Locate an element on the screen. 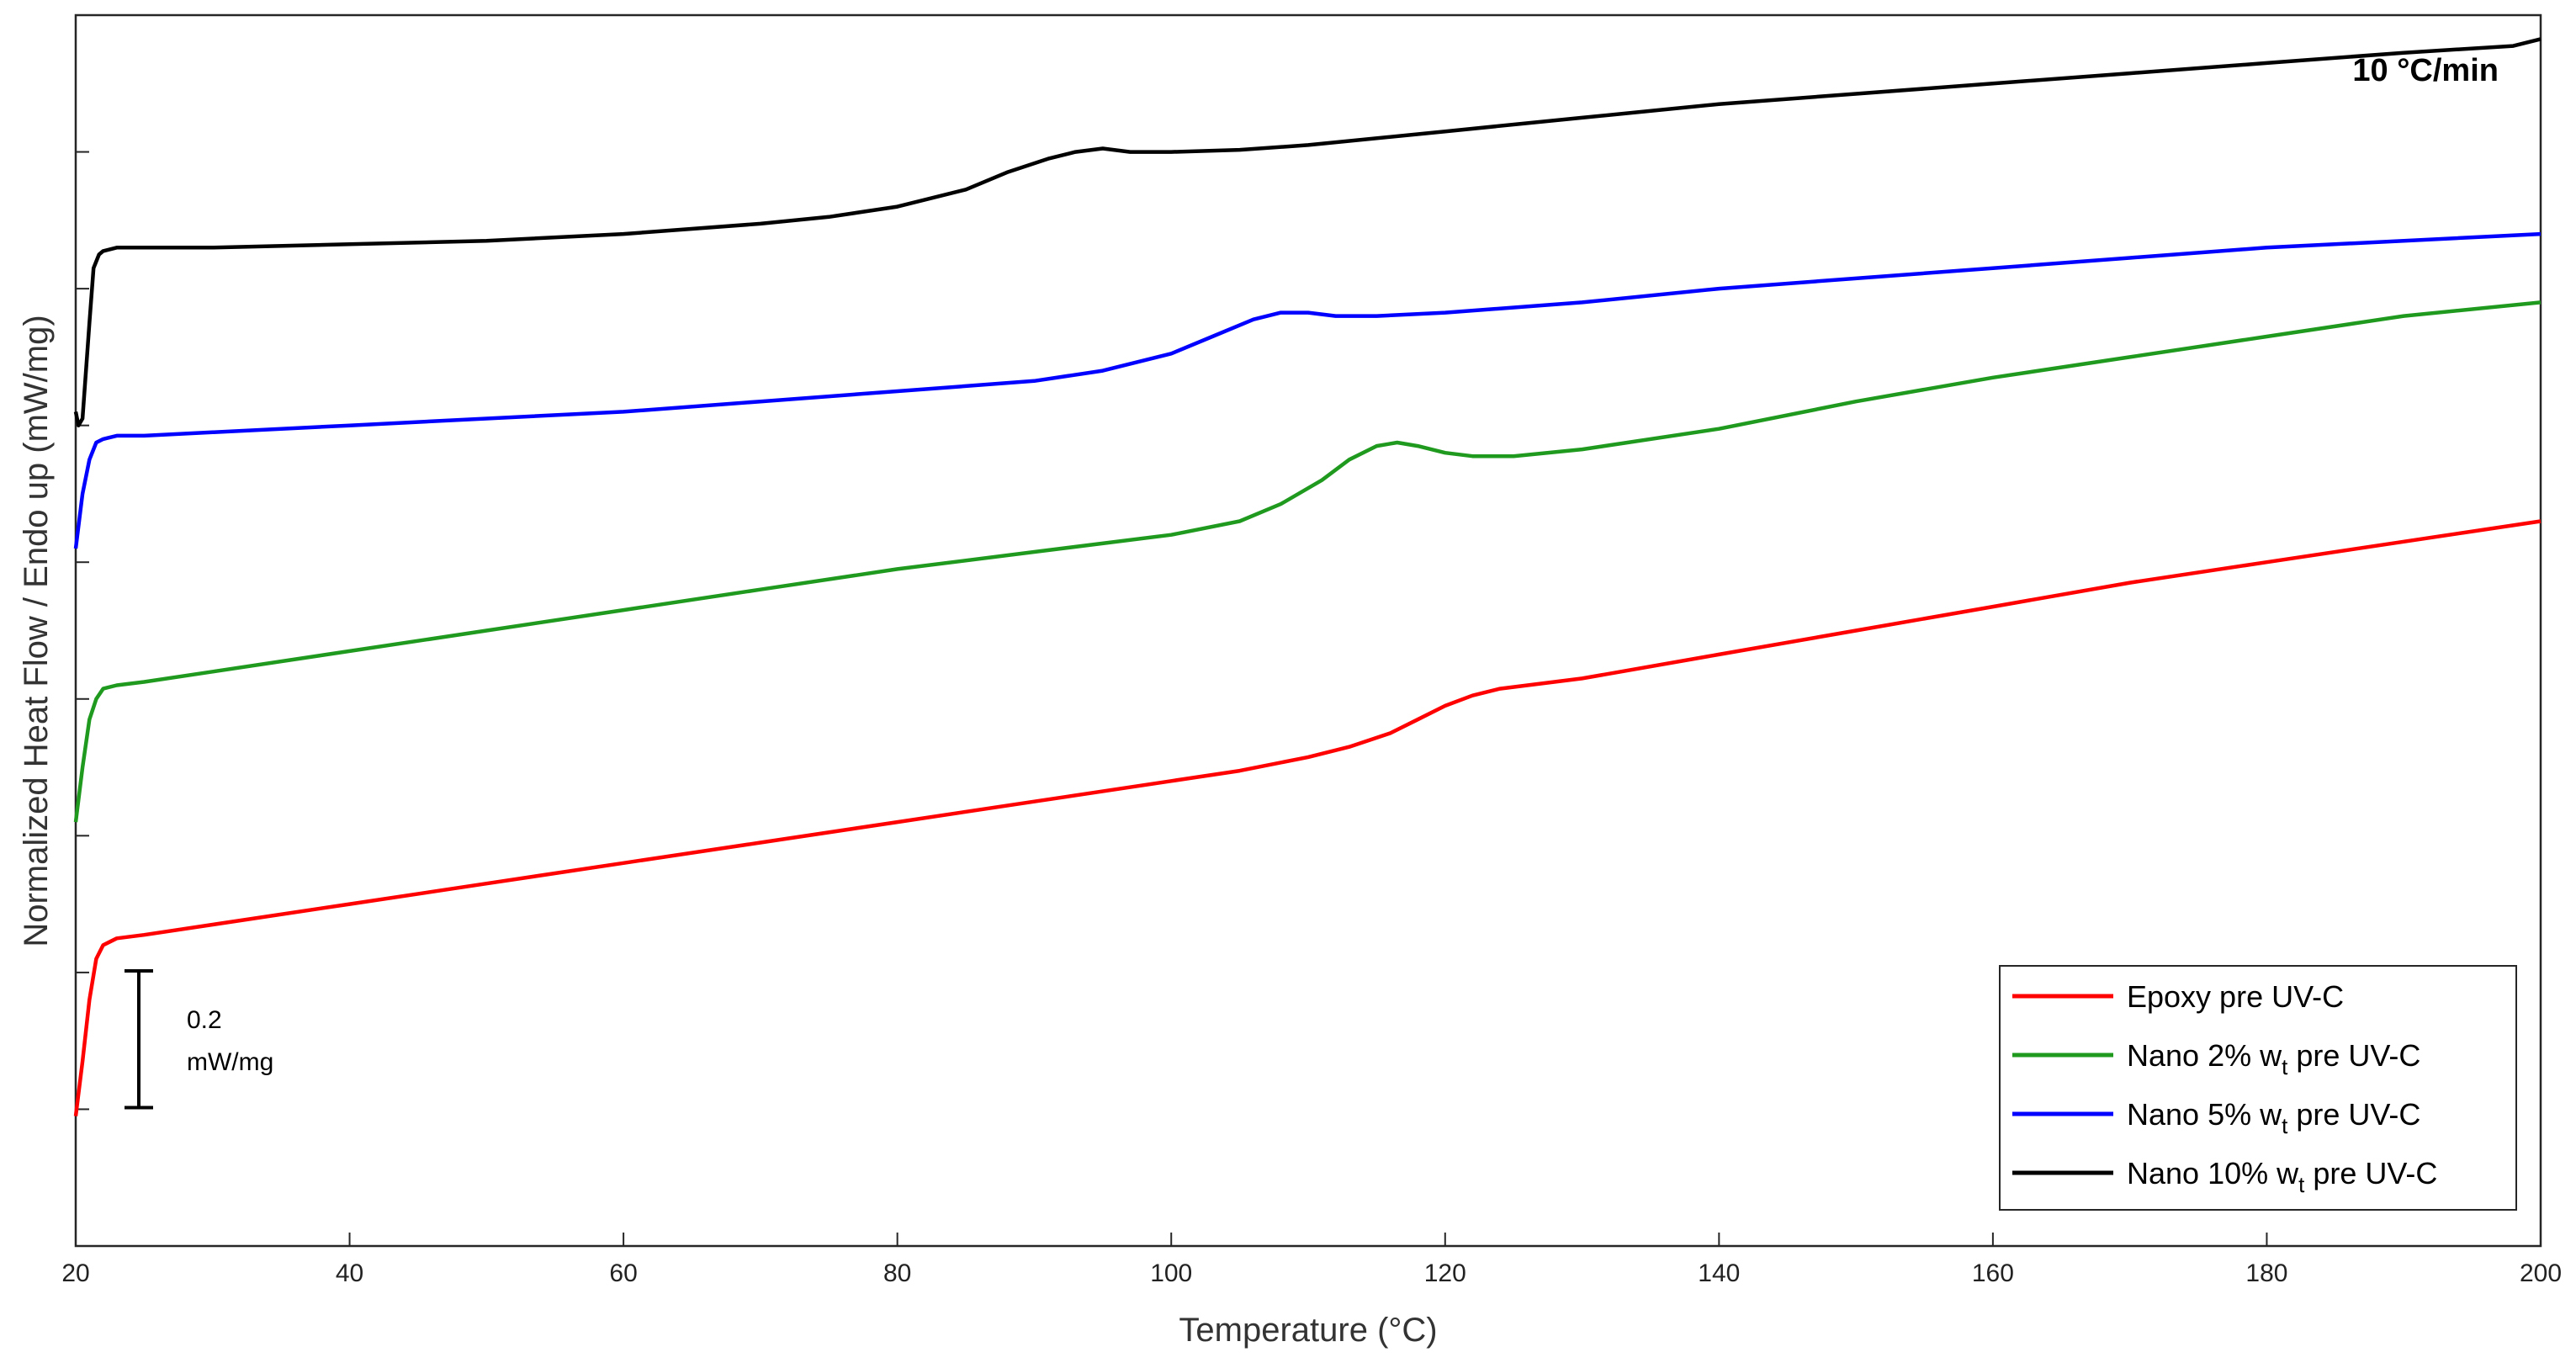 Image resolution: width=2576 pixels, height=1368 pixels. scale-bar-value: 0.2 is located at coordinates (204, 1020).